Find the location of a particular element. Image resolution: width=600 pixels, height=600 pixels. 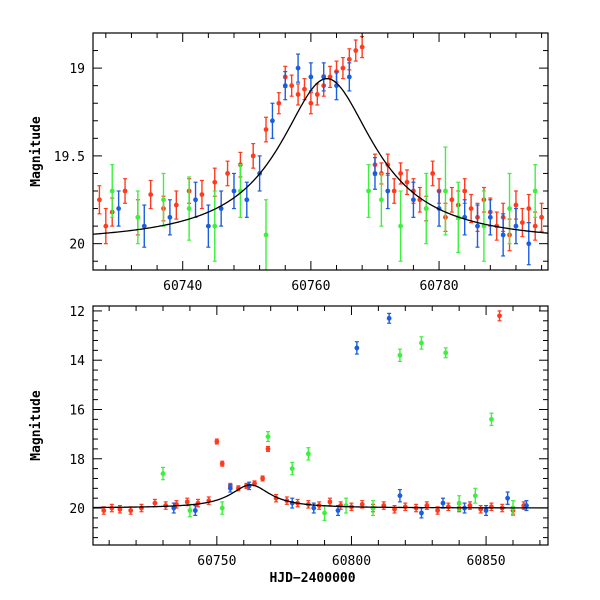

y-tick-label: 12 is located at coordinates (77, 312).